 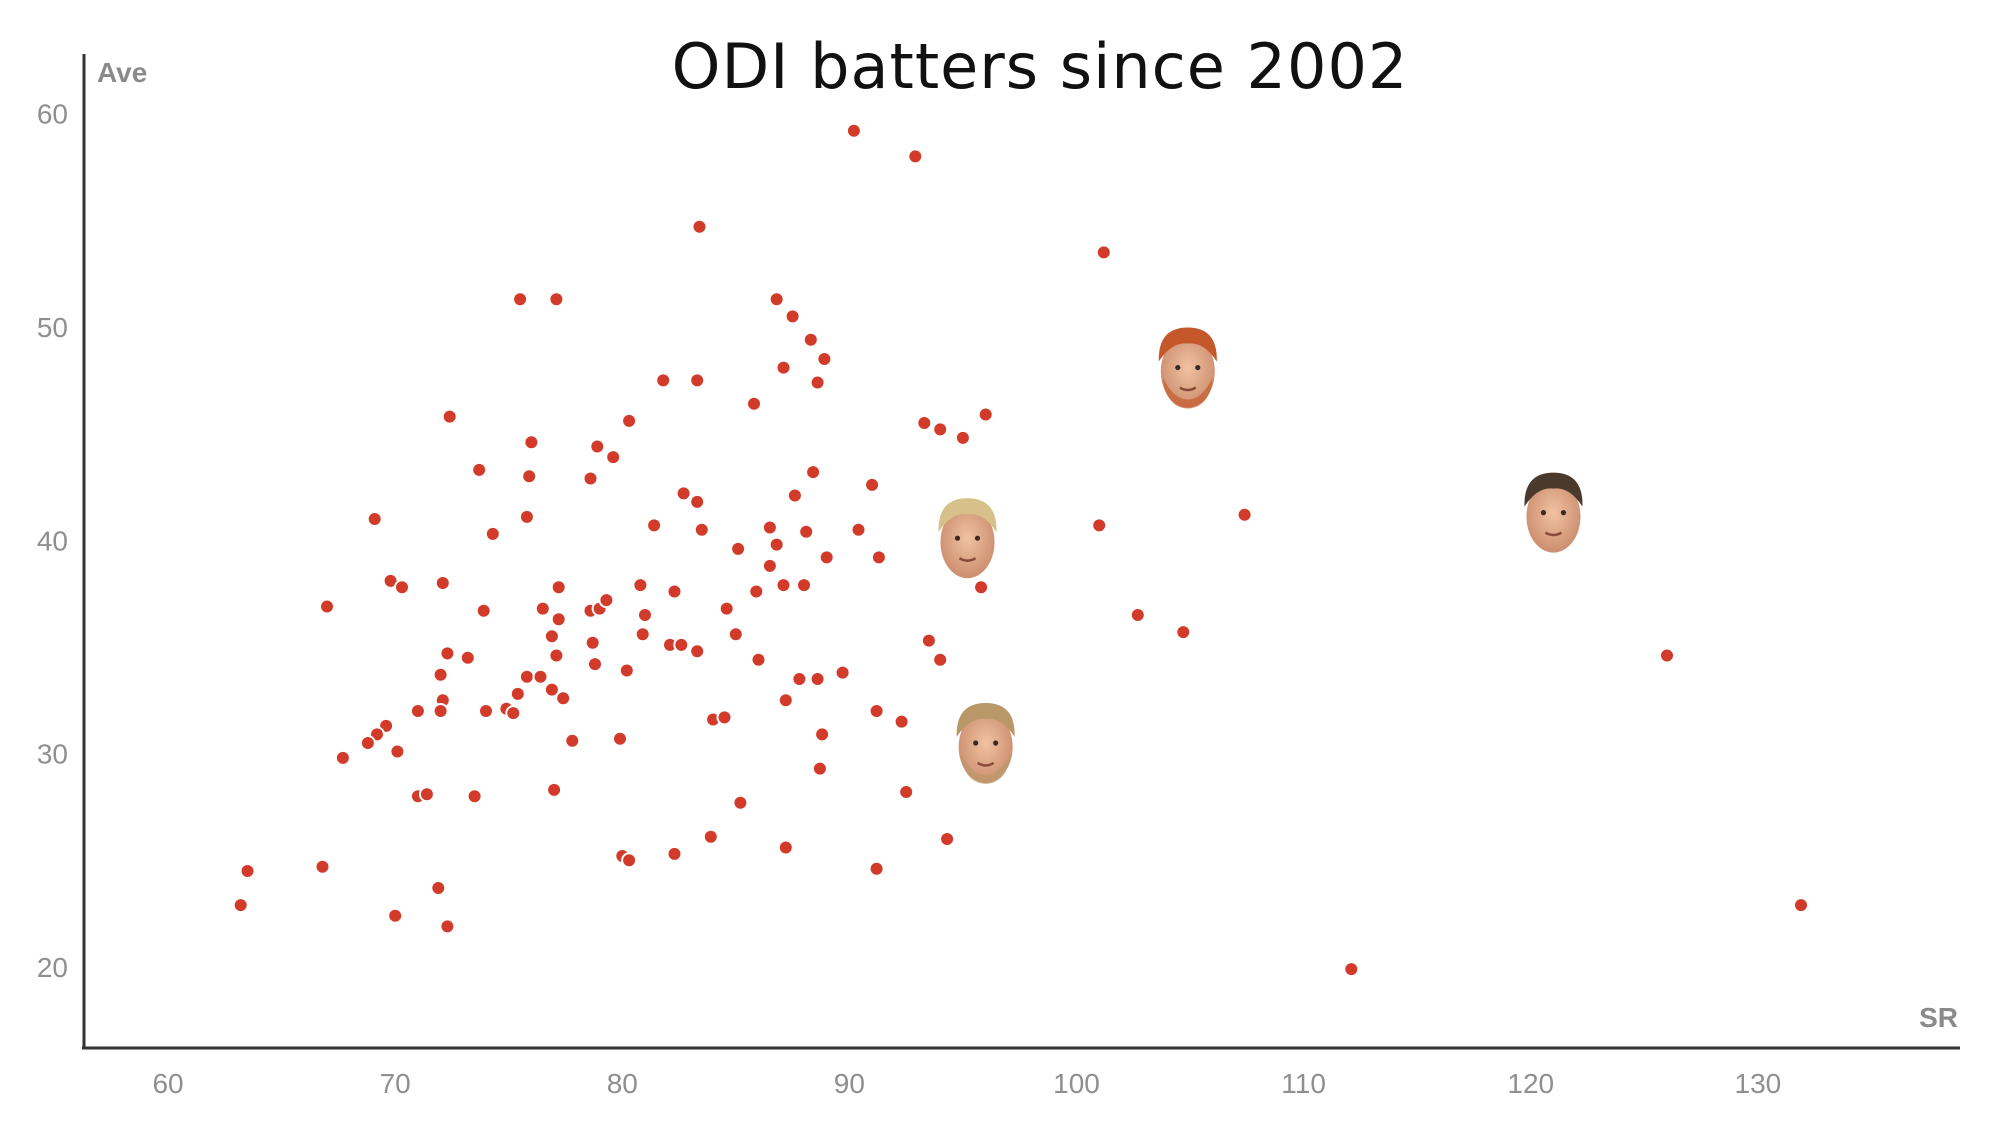 I want to click on chart-title: ODI batters since 2002, so click(x=1040, y=66).